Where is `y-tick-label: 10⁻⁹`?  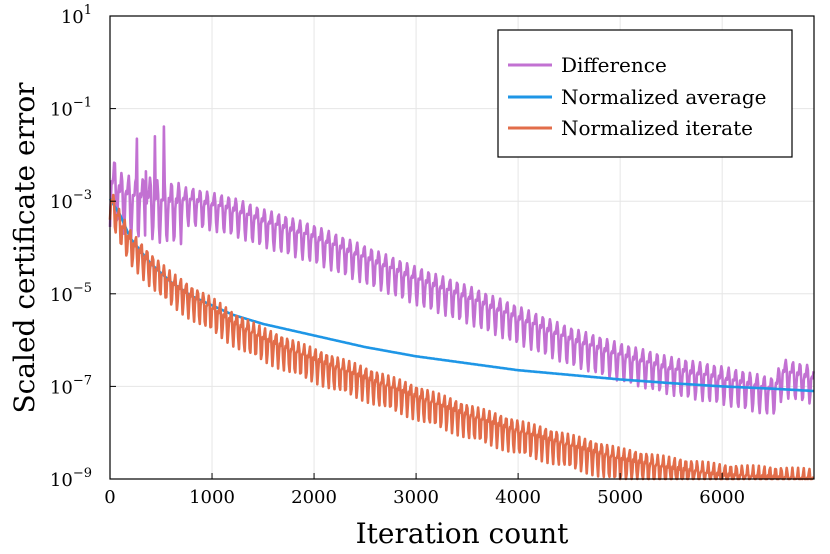 y-tick-label: 10⁻⁹ is located at coordinates (71, 478).